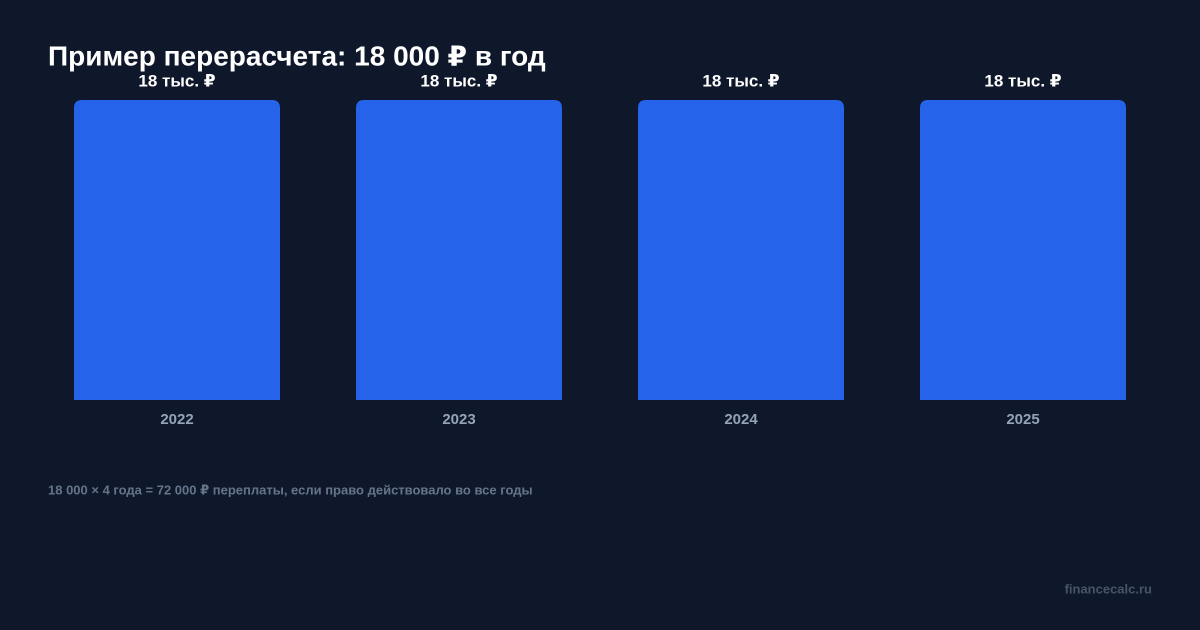  What do you see at coordinates (741, 419) in the screenshot?
I see `x-tick-label: 2024` at bounding box center [741, 419].